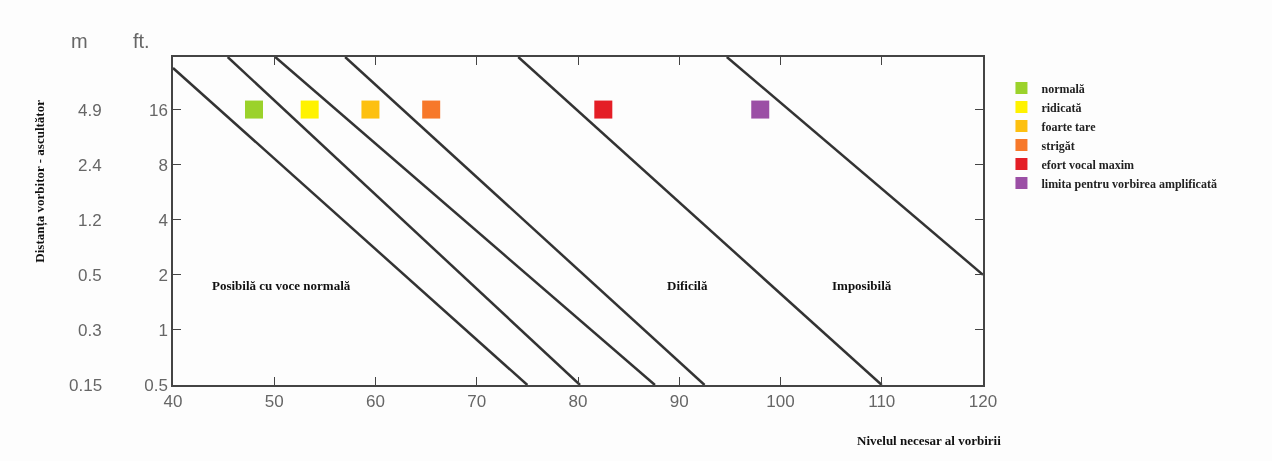 This screenshot has height=461, width=1272. Describe the element at coordinates (163, 165) in the screenshot. I see `y-tick-label: 8` at that location.